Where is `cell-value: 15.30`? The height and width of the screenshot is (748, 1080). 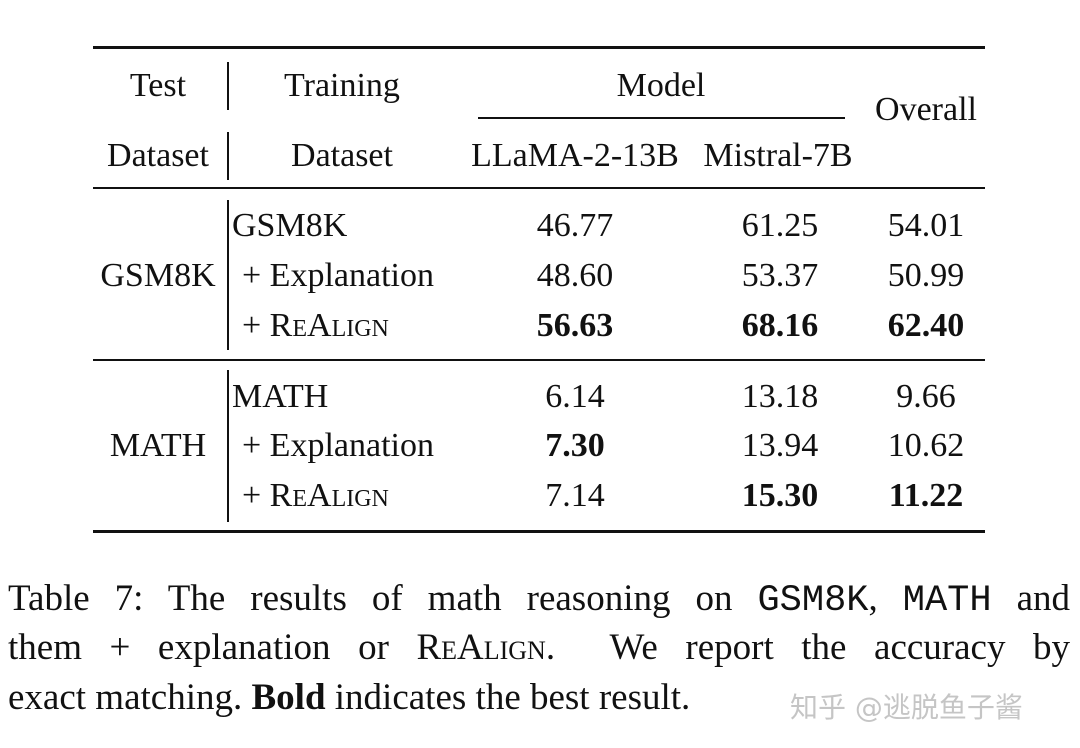 cell-value: 15.30 is located at coordinates (780, 495).